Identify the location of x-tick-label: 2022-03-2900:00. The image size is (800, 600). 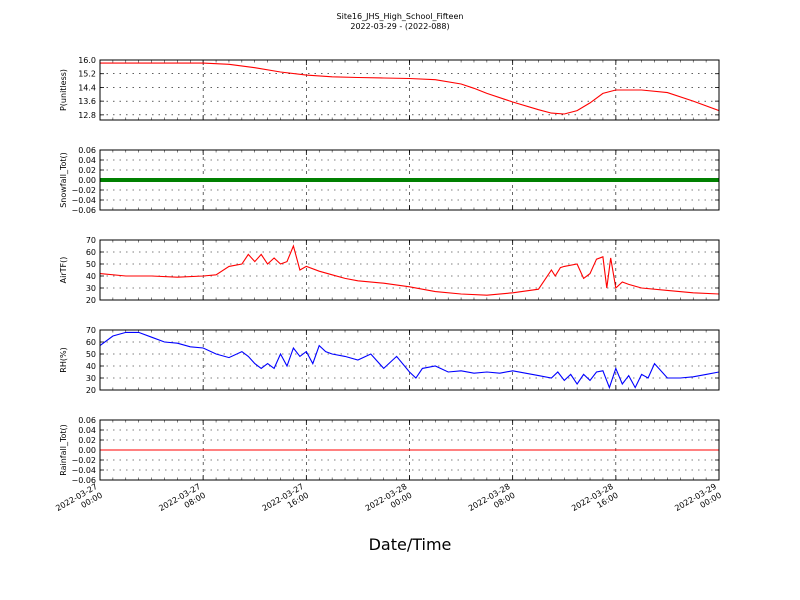
(698, 502).